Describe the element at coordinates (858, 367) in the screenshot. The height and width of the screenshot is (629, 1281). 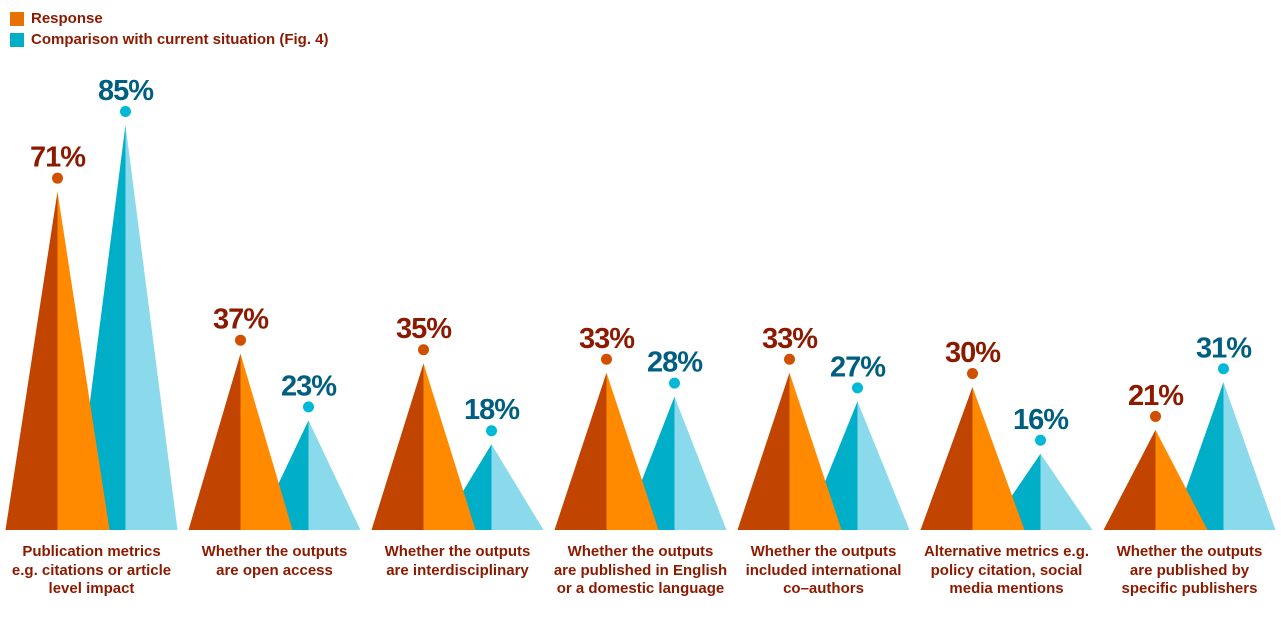
I see `comparison-value-label: 27%` at that location.